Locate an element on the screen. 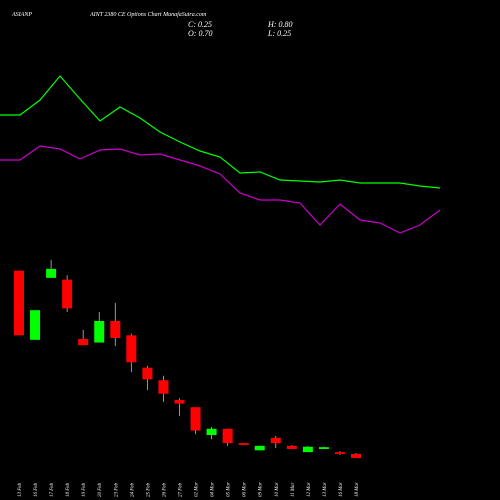 The width and height of the screenshot is (500, 500). x-tick-label: 04 Mar is located at coordinates (213, 489).